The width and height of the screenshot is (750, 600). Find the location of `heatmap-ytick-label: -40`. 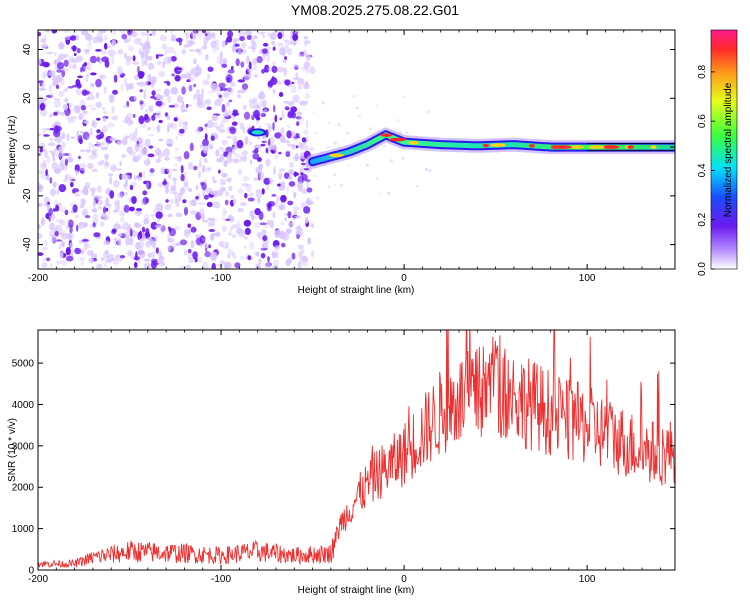

heatmap-ytick-label: -40 is located at coordinates (27, 244).